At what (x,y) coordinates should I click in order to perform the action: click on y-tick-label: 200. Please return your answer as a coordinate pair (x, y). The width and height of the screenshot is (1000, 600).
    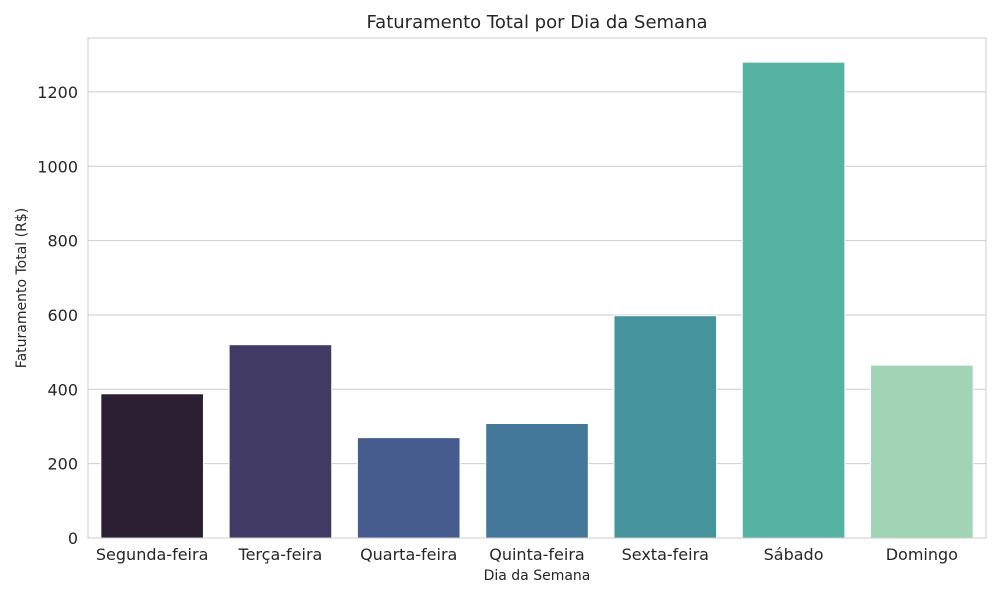
    Looking at the image, I should click on (62, 464).